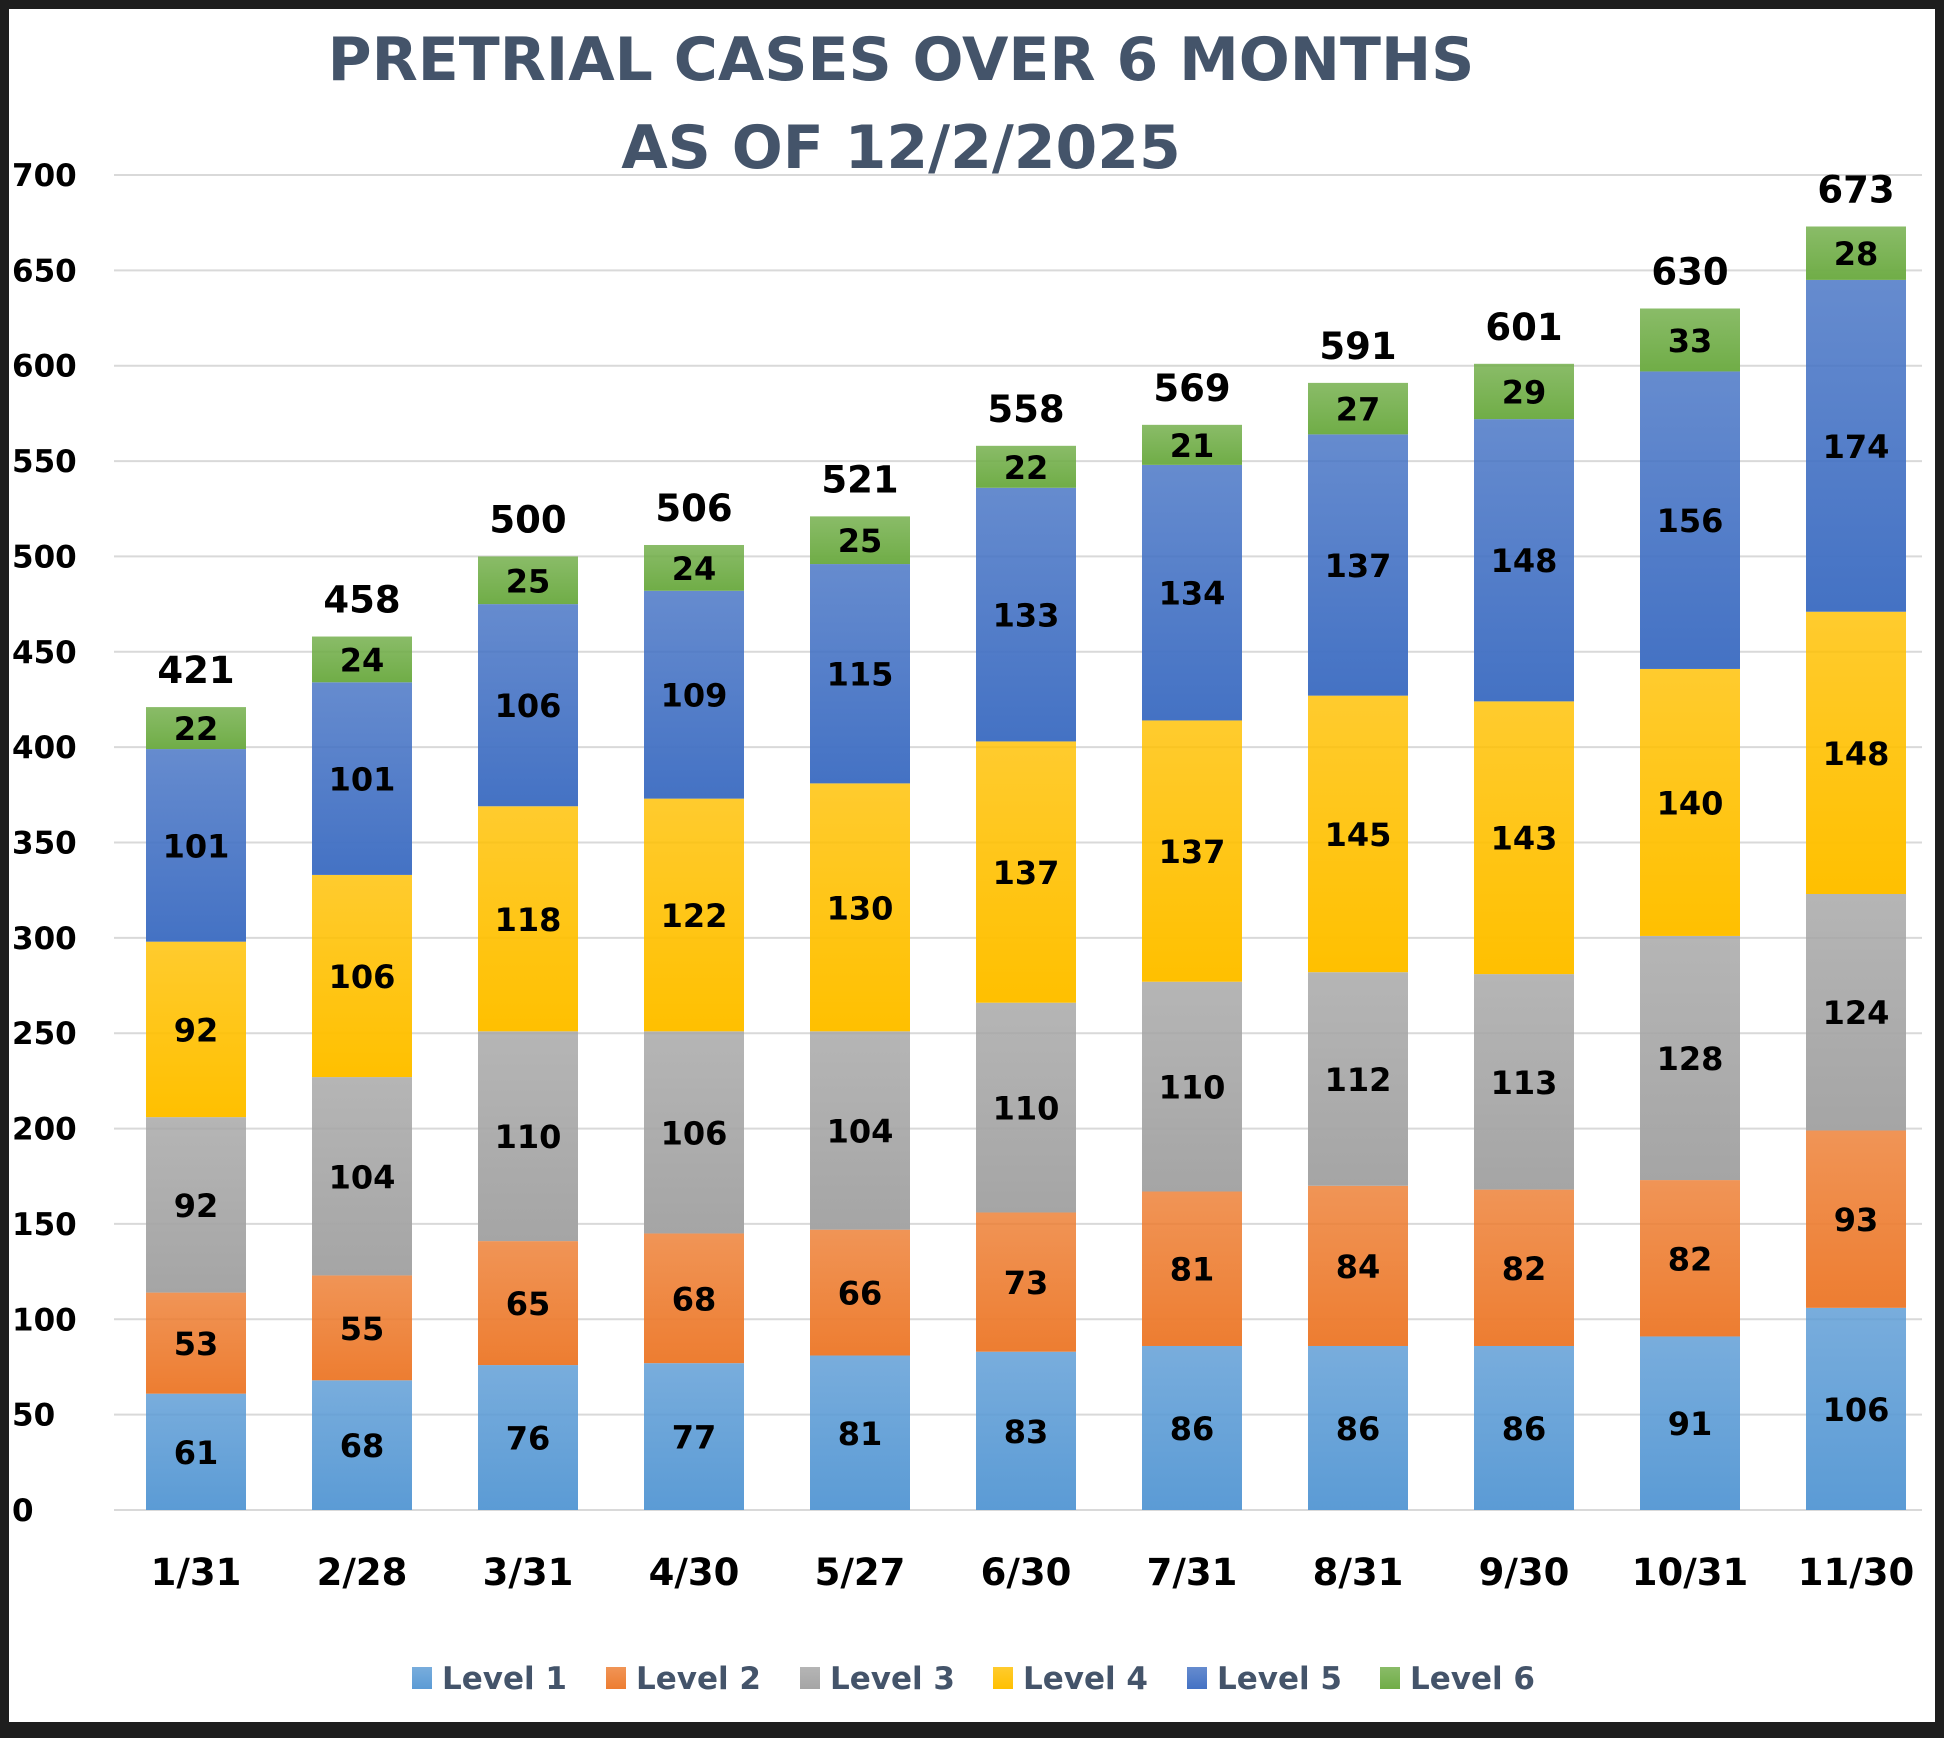 The width and height of the screenshot is (1944, 1738). Describe the element at coordinates (528, 1304) in the screenshot. I see `data-label: 65` at that location.